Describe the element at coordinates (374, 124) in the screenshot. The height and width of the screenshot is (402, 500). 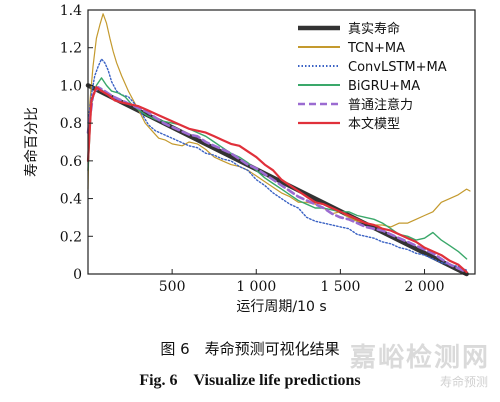
I see `legend-label-5: 本文模型` at that location.